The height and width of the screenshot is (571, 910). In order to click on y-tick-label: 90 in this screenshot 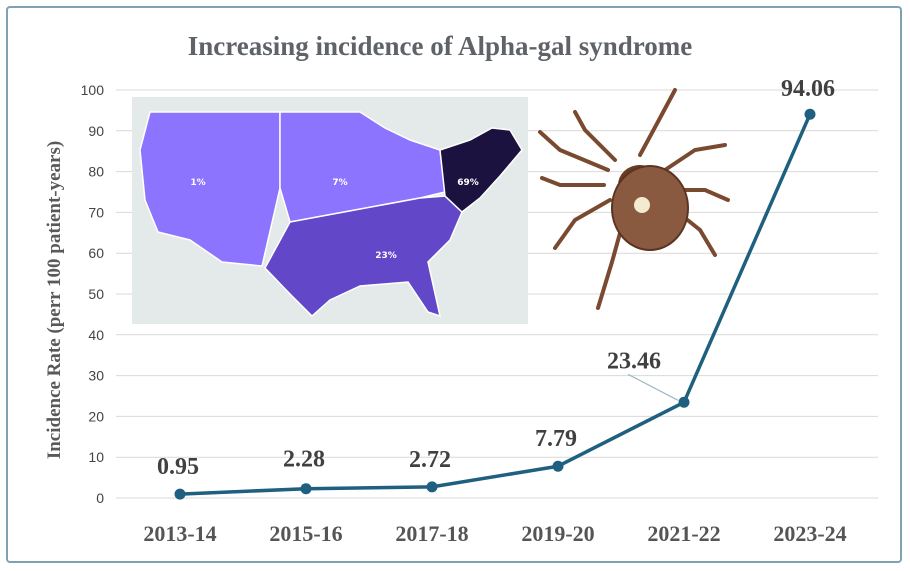, I will do `click(96, 131)`.